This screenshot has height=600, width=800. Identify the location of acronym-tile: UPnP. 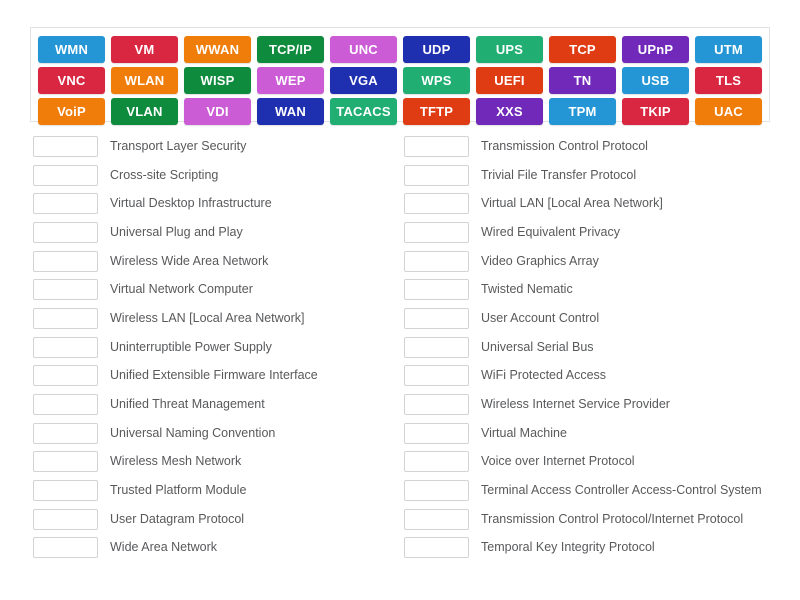
(655, 49).